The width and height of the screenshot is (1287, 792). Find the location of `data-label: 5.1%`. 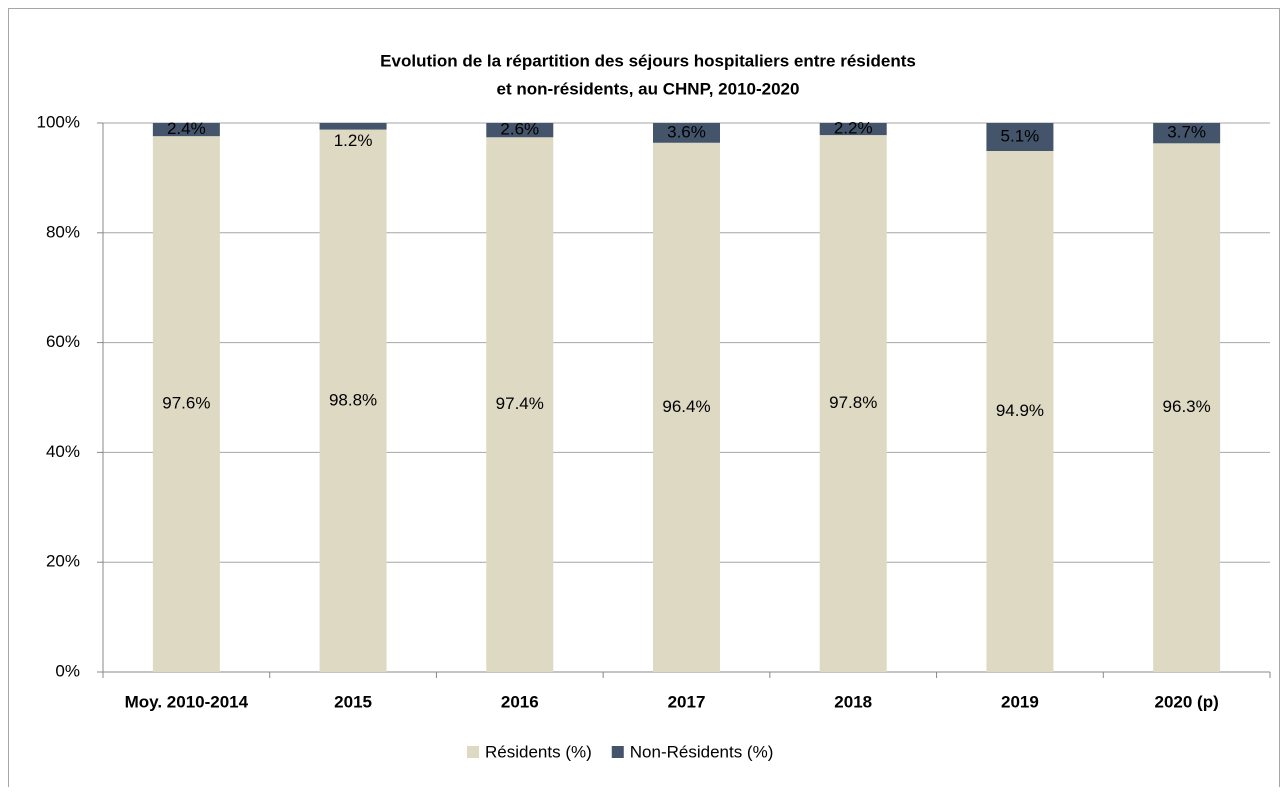

data-label: 5.1% is located at coordinates (1020, 135).